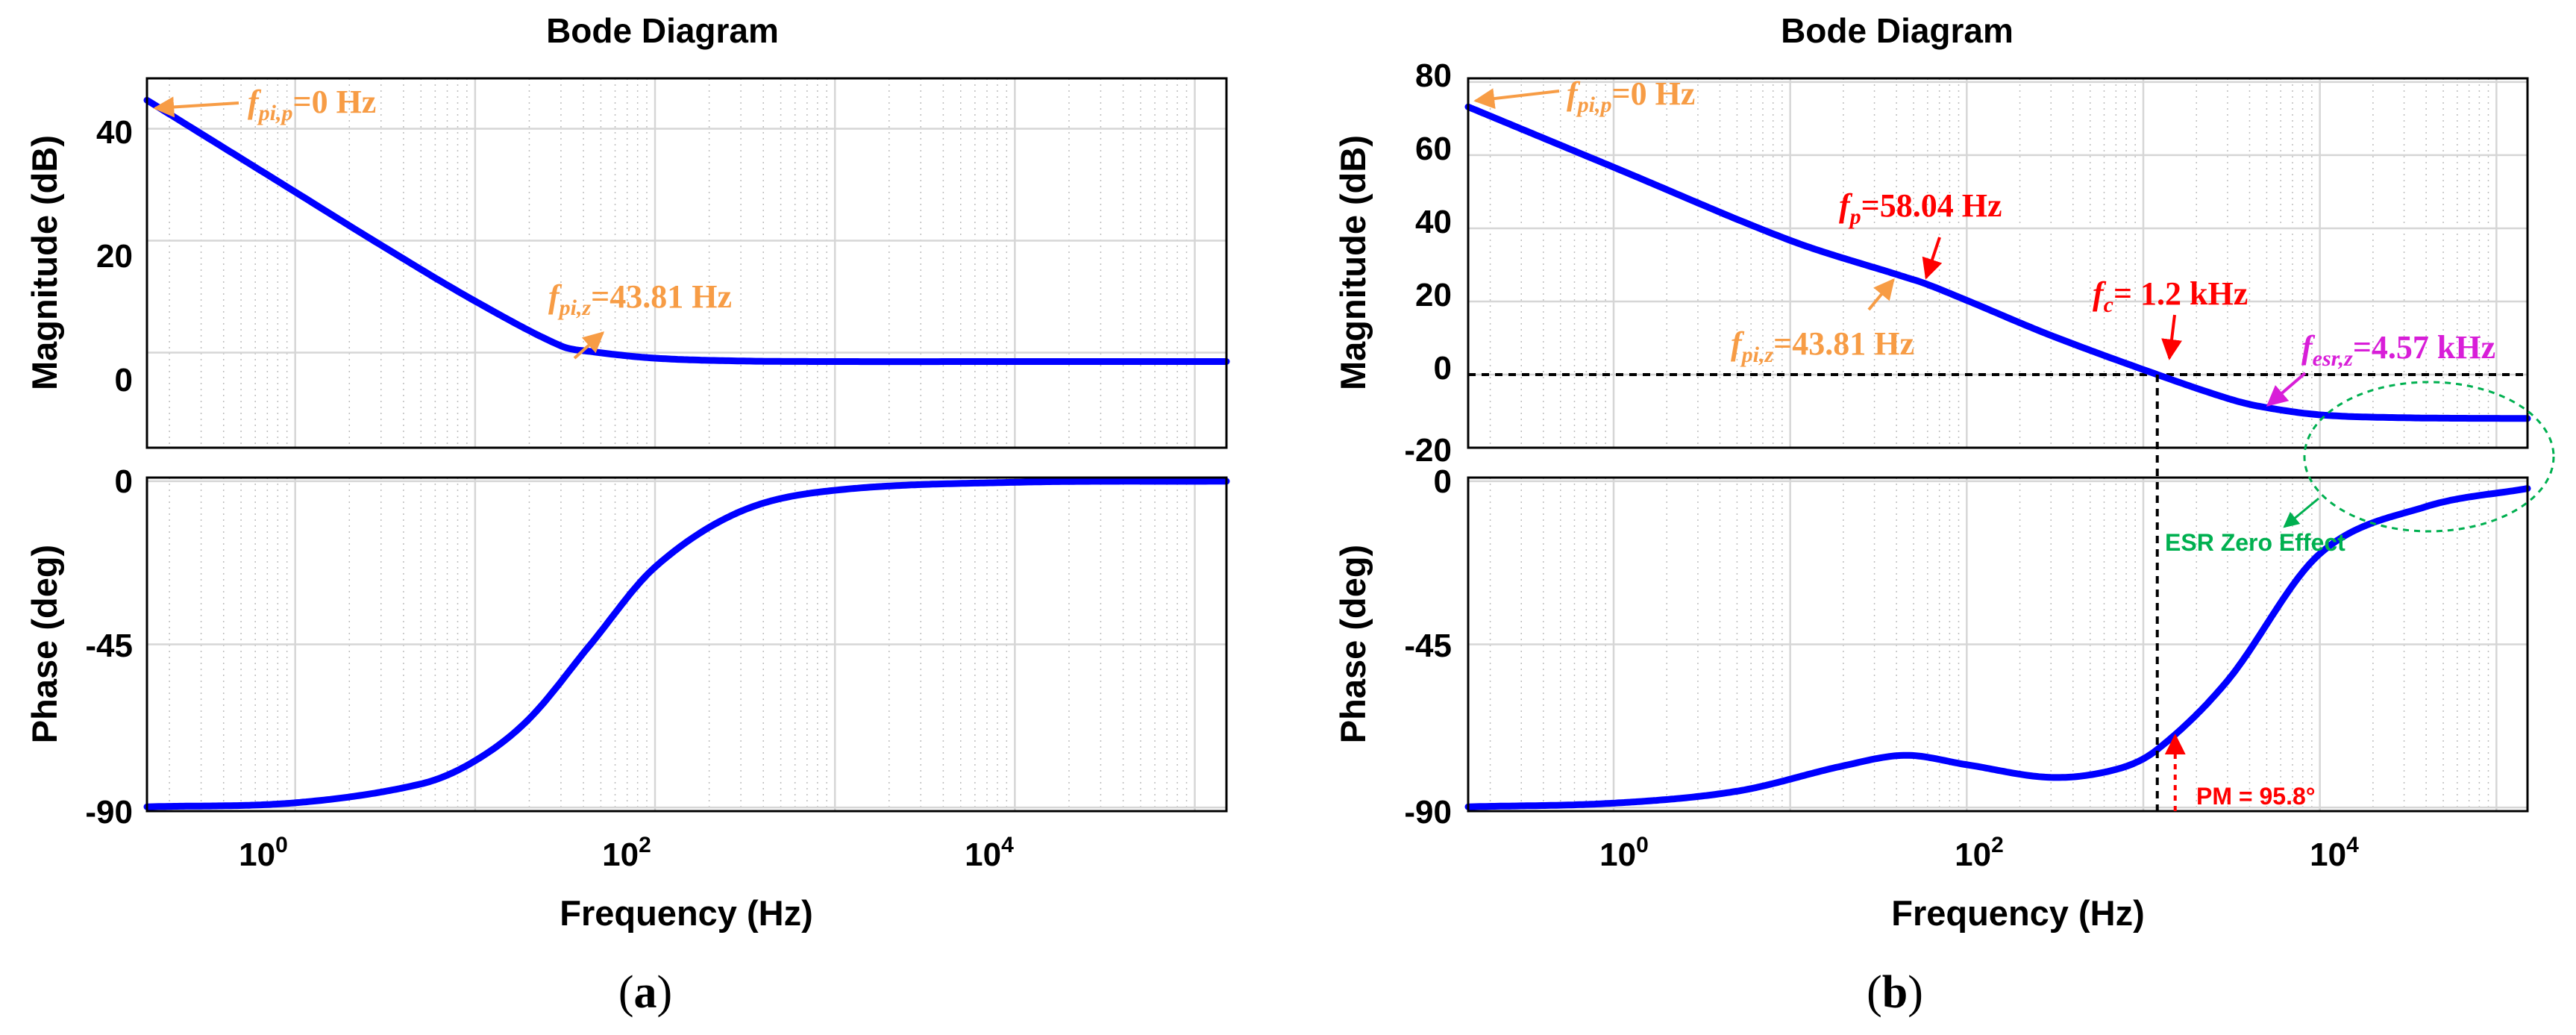 The height and width of the screenshot is (1035, 2576). Describe the element at coordinates (1428, 450) in the screenshot. I see `y-tick-label: -20` at that location.